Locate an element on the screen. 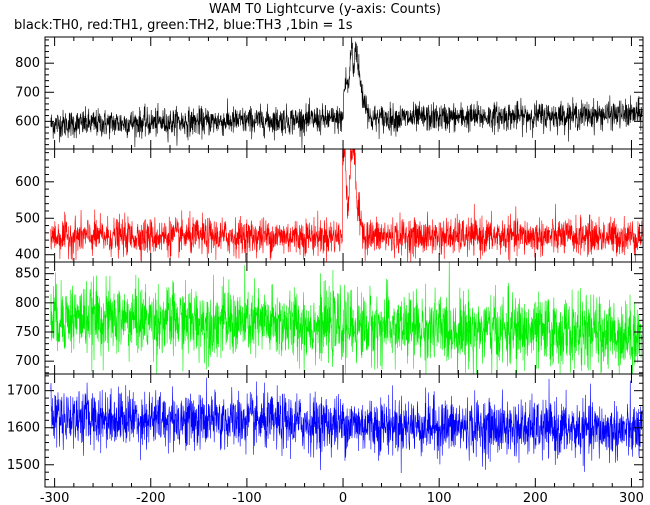 This screenshot has width=650, height=505. x-tick-label: 100 is located at coordinates (439, 498).